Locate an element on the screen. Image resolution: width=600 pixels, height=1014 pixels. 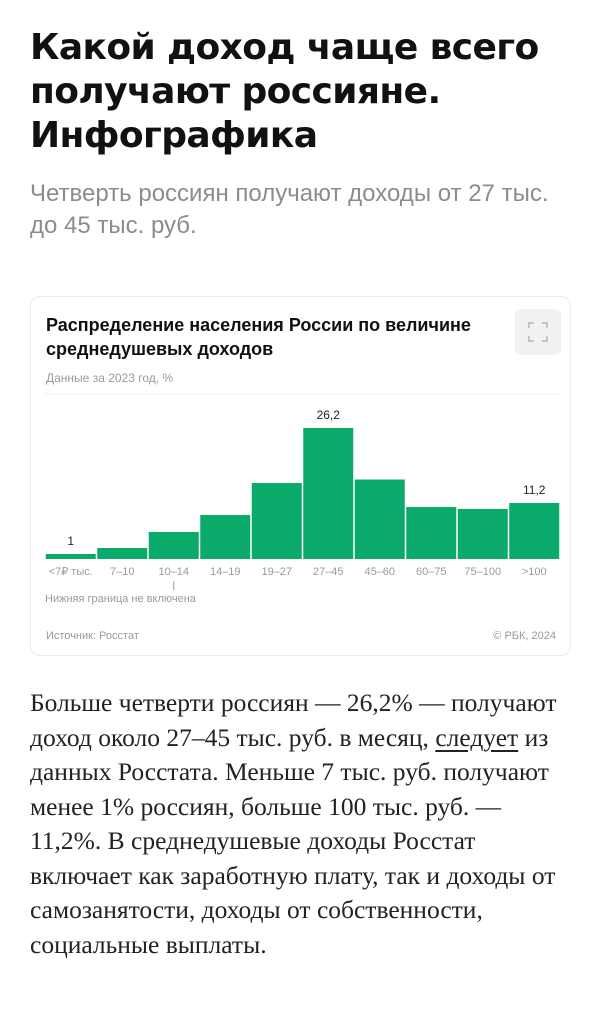
x-tick-label: 7–10 is located at coordinates (122, 572).